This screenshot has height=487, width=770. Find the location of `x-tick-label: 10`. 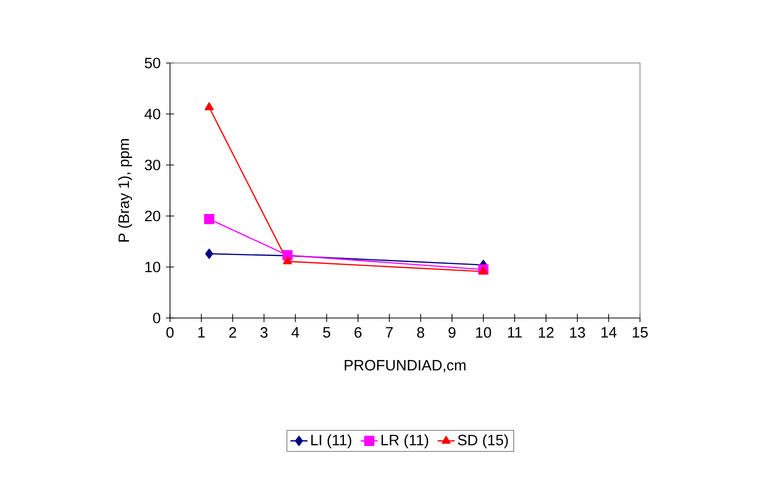

x-tick-label: 10 is located at coordinates (484, 332).